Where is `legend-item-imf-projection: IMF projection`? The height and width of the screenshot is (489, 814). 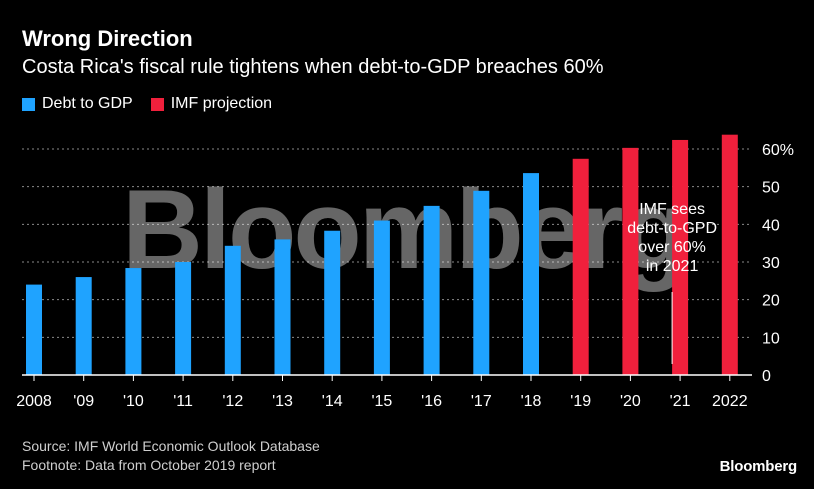 legend-item-imf-projection: IMF projection is located at coordinates (211, 104).